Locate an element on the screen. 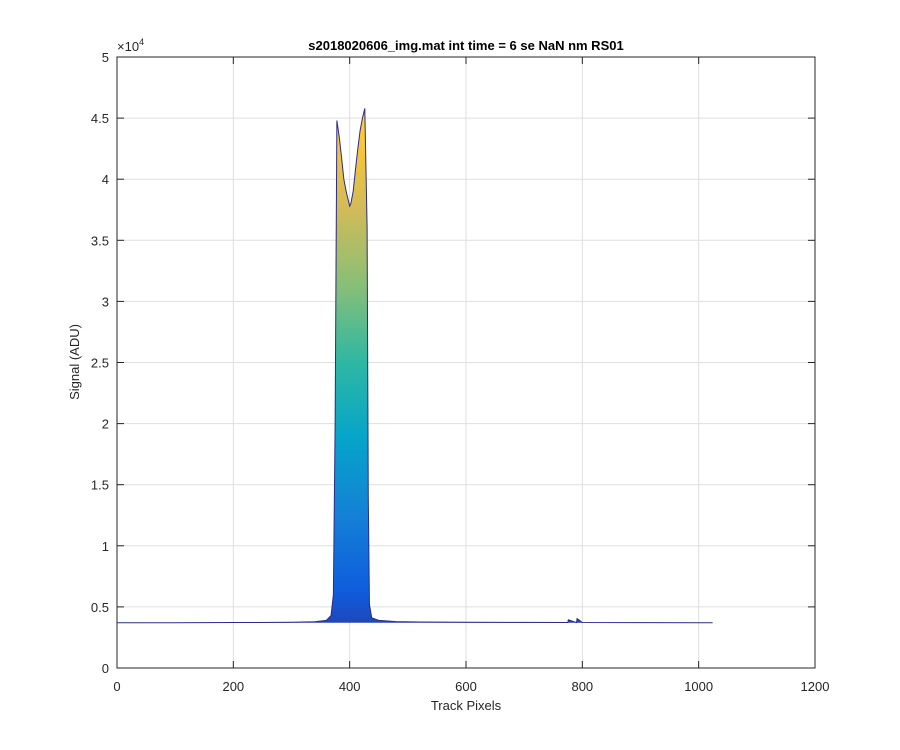  x-tick-labels: 0 200 400 600 800 1000 1200 is located at coordinates (471, 686).